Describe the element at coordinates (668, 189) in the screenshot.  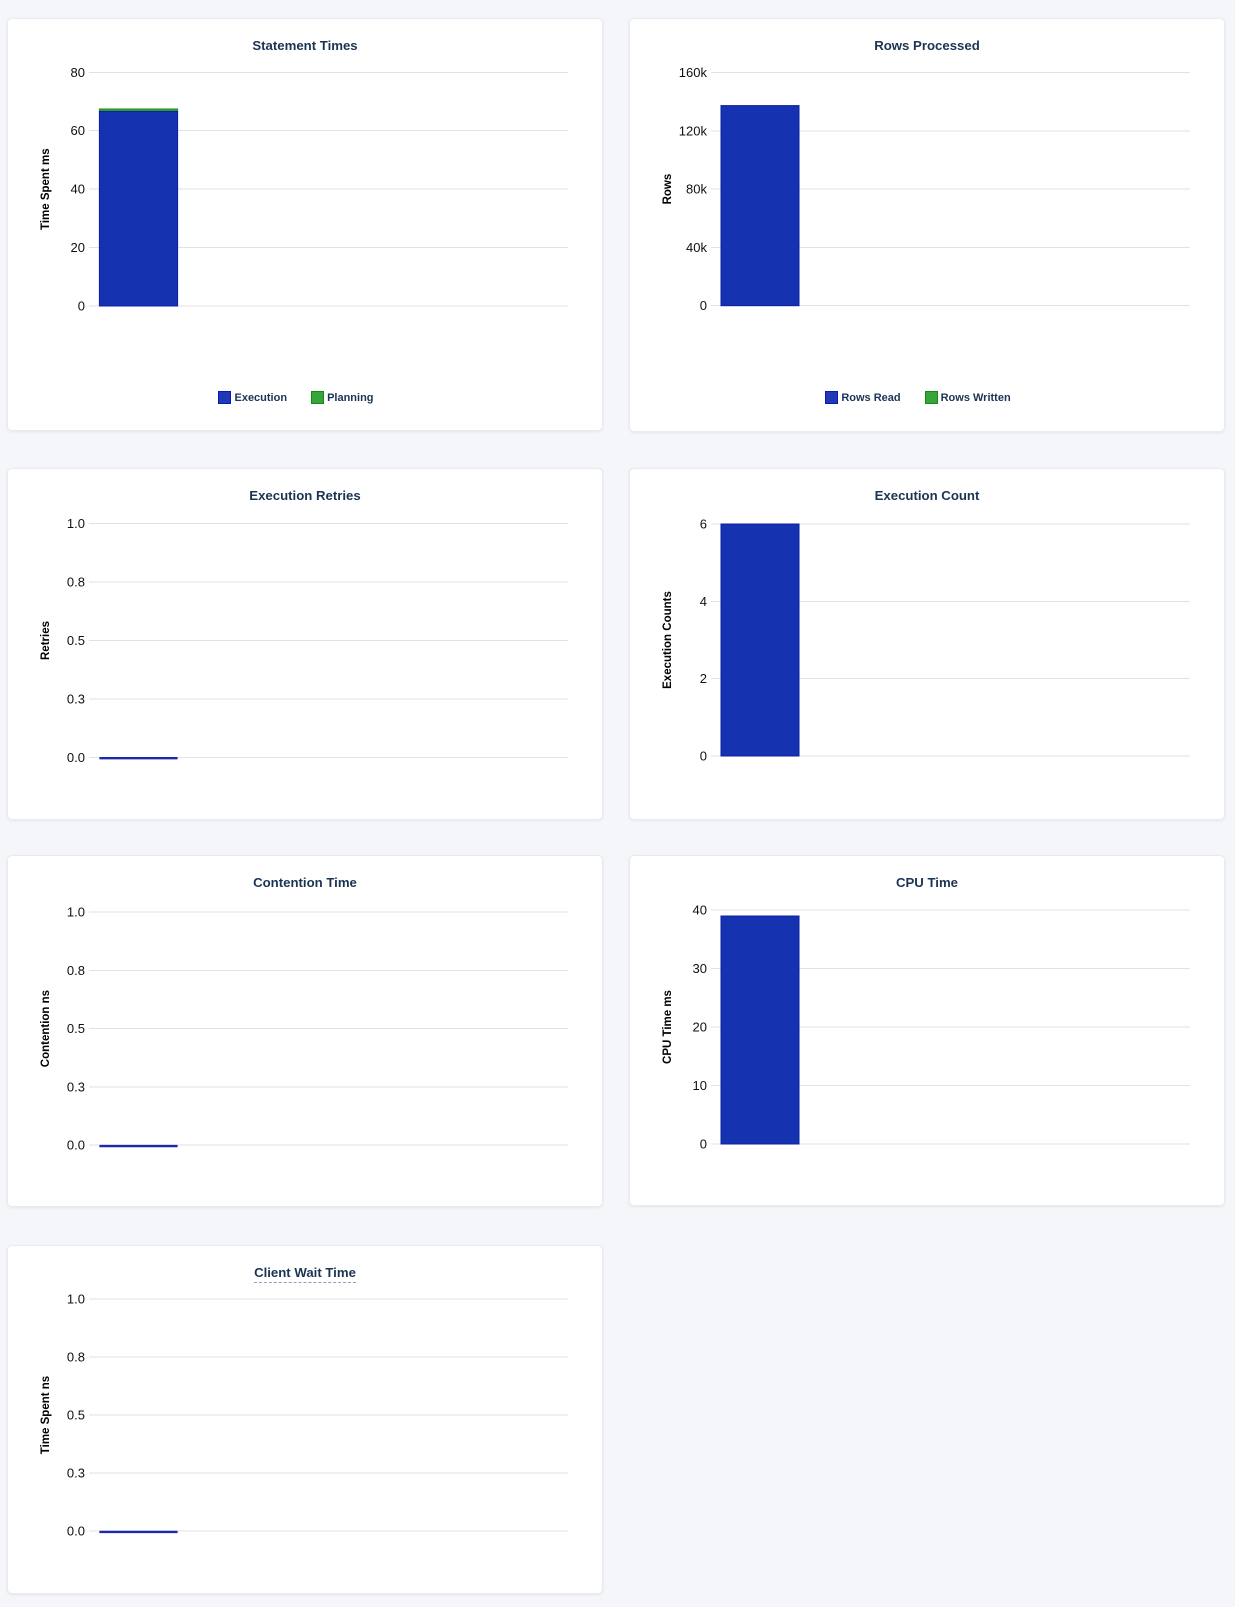
I see `svg-text: Rows` at that location.